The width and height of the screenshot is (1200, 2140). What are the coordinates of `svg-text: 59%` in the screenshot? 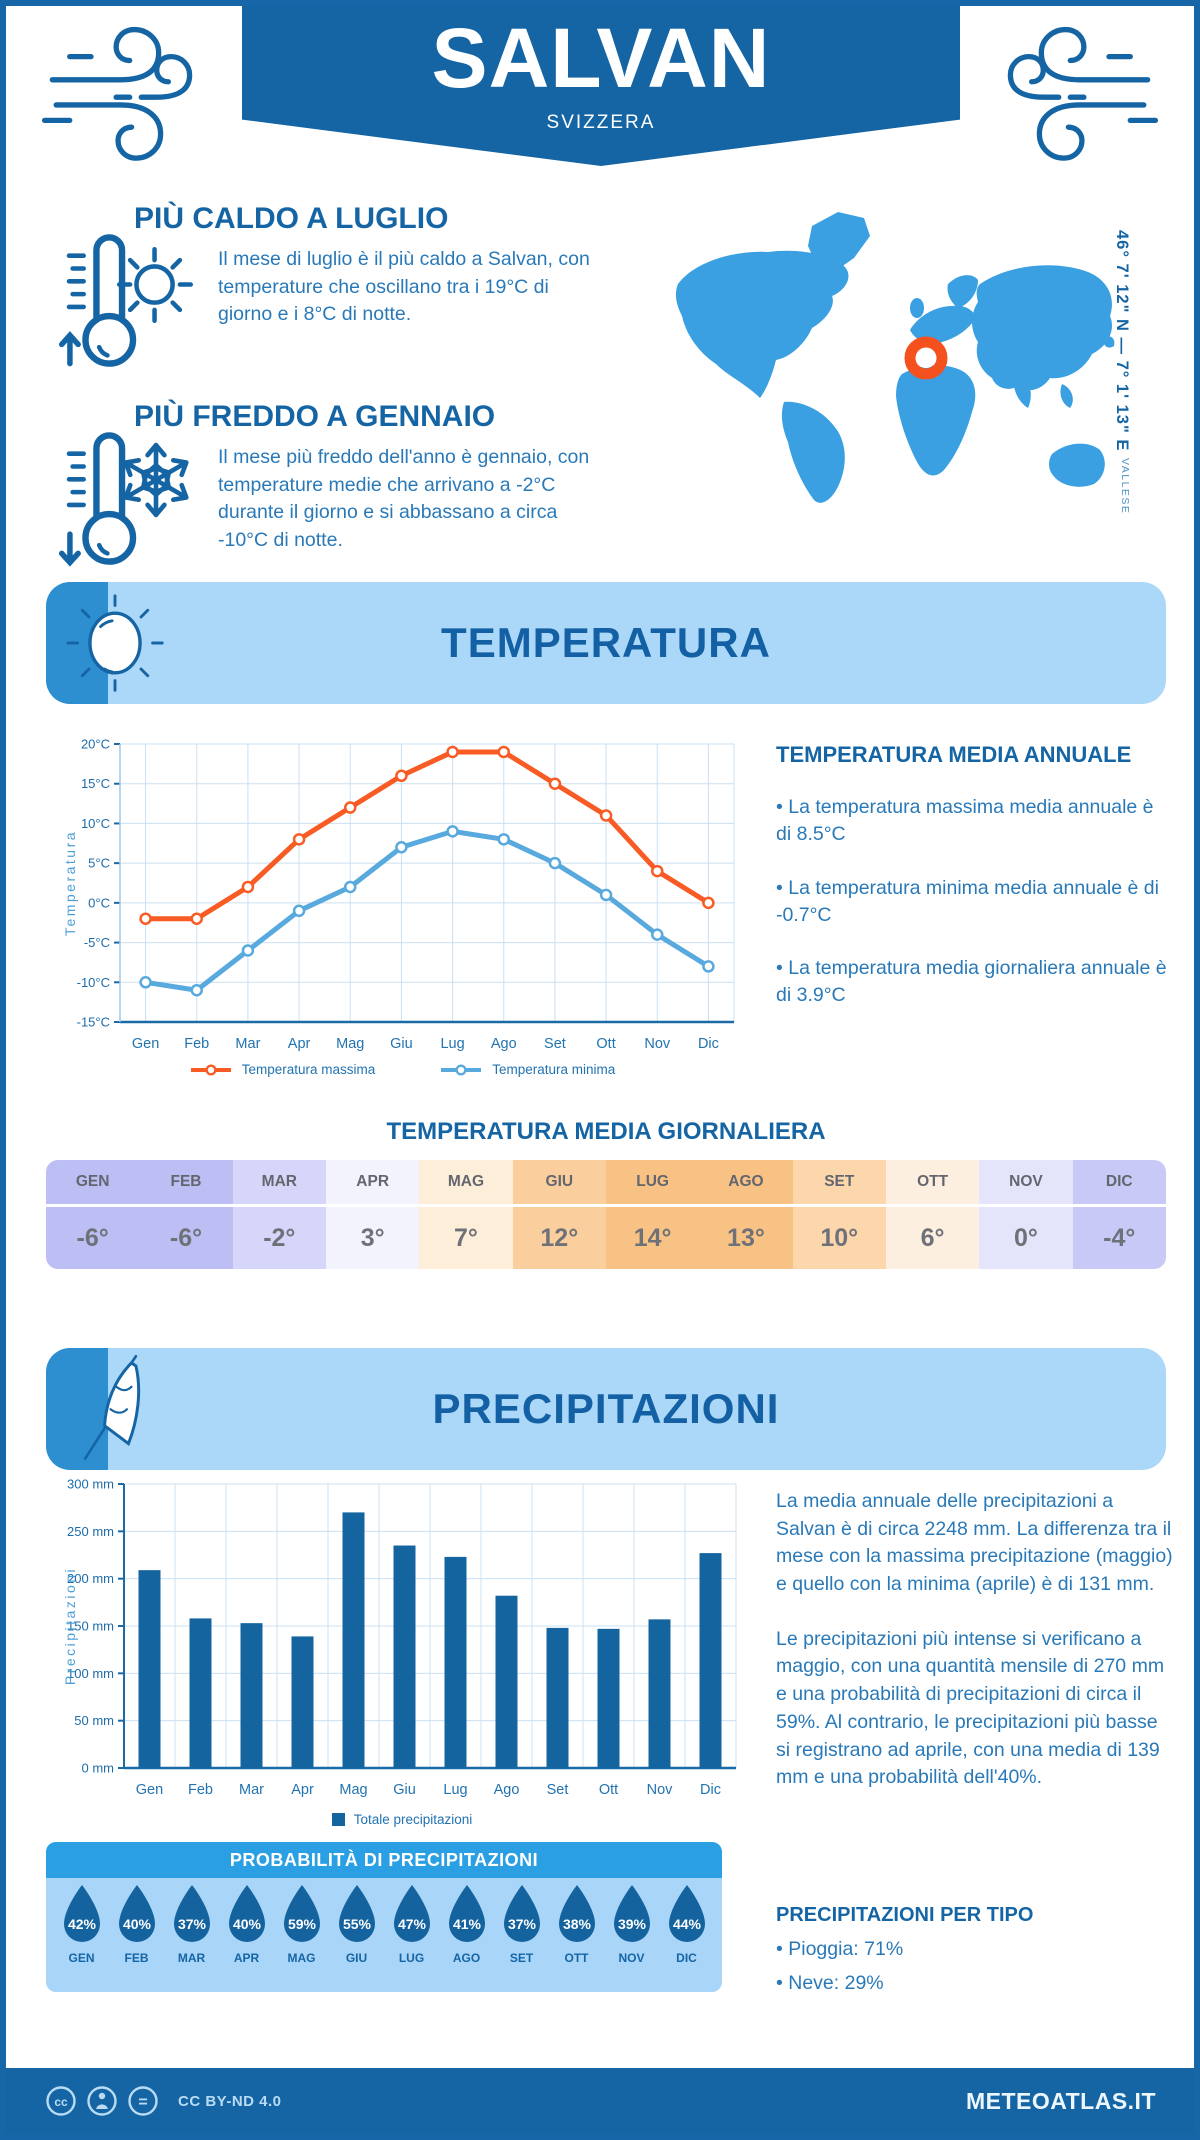 It's located at (301, 1924).